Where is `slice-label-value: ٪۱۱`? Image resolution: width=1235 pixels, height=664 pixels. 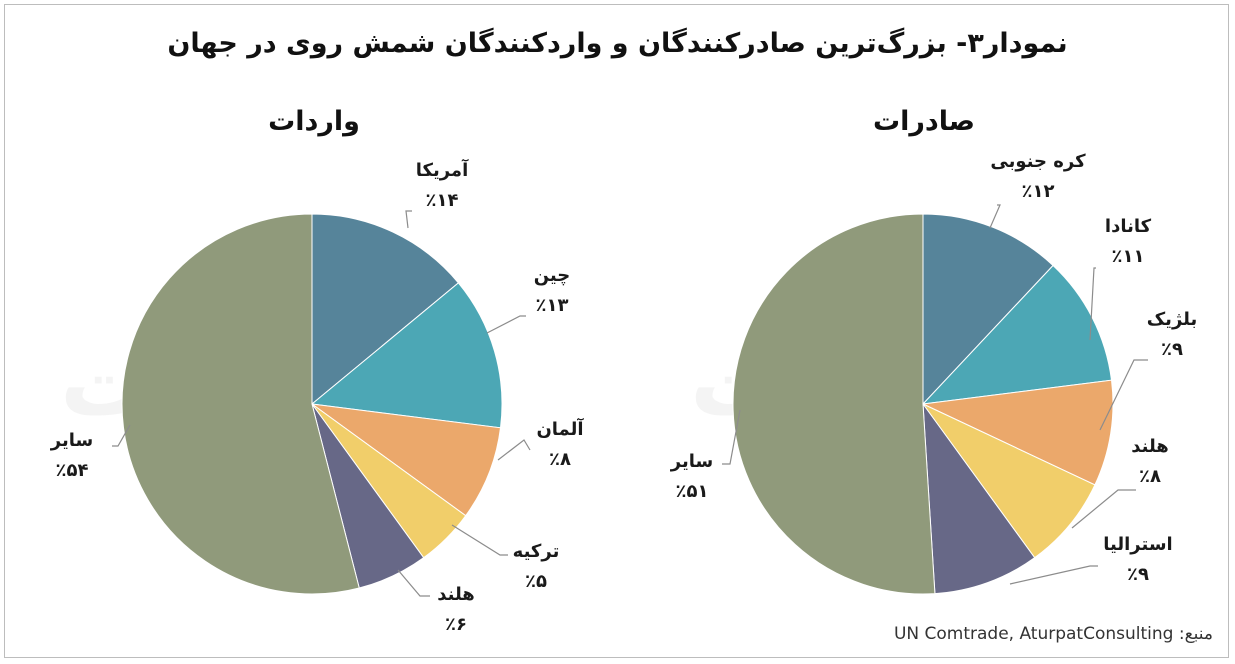 slice-label-value: ٪۱۱ is located at coordinates (1128, 256).